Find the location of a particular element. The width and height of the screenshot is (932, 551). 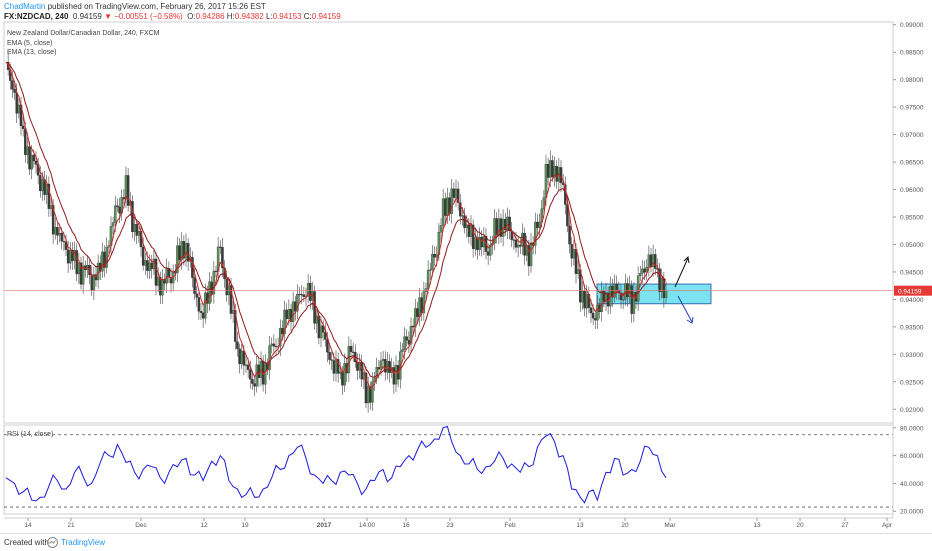

rsi-y-tick-label: 60.0000 is located at coordinates (912, 456).